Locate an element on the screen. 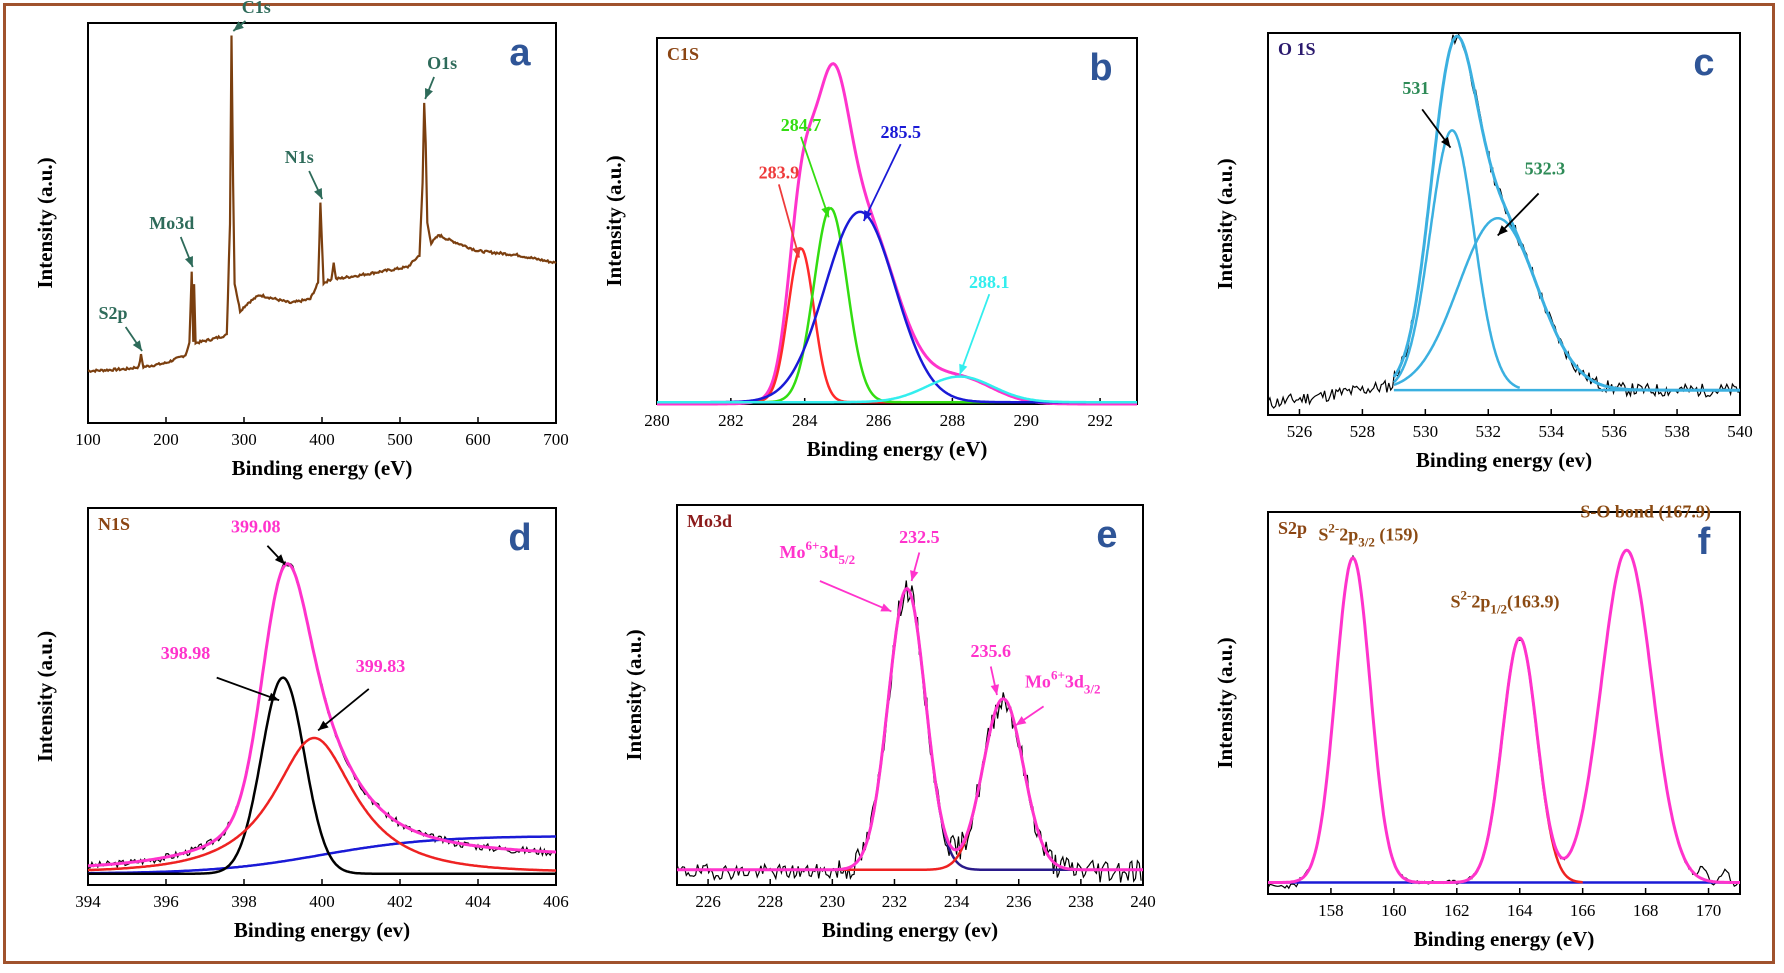  peak-label: S2p is located at coordinates (113, 313).